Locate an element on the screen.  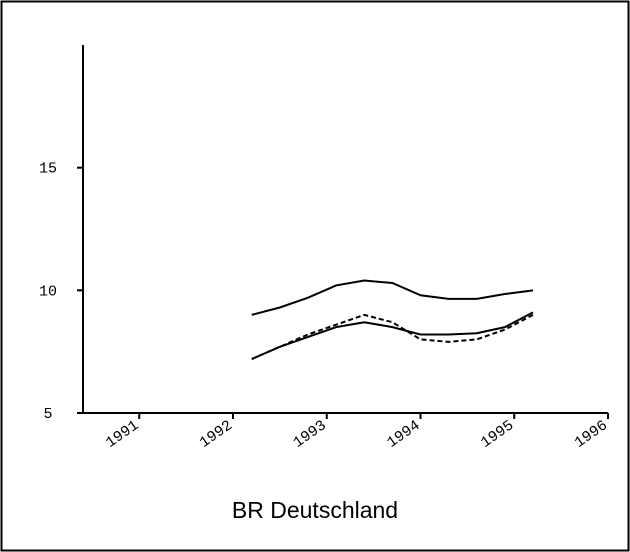
chart-title: BR Deutschland is located at coordinates (315, 510).